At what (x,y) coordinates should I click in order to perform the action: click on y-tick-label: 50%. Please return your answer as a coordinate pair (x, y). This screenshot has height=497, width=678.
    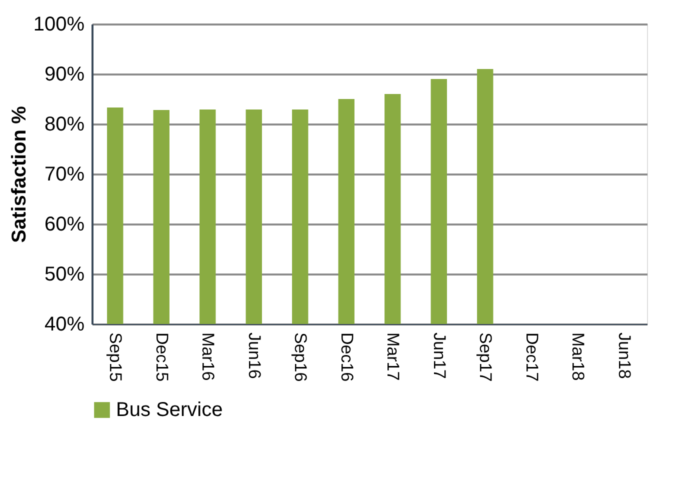
    Looking at the image, I should click on (64, 275).